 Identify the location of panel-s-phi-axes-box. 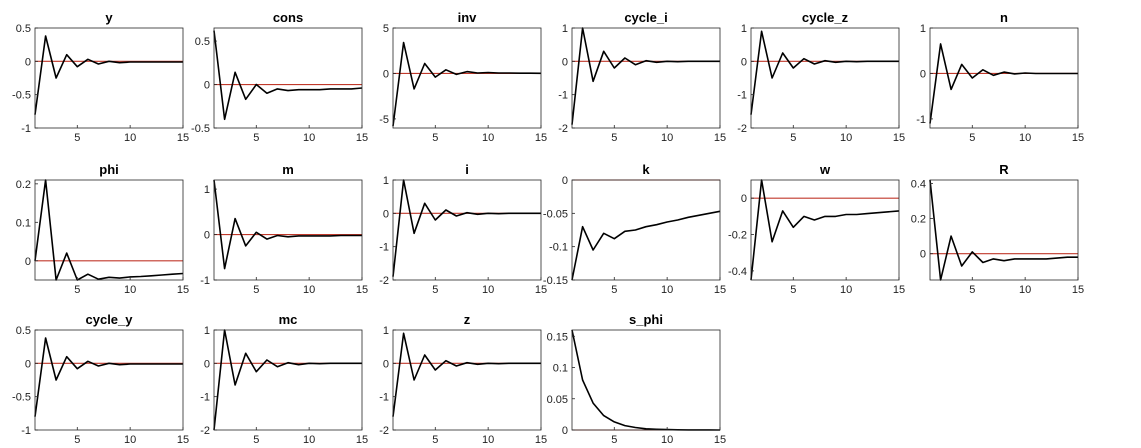
(646, 380).